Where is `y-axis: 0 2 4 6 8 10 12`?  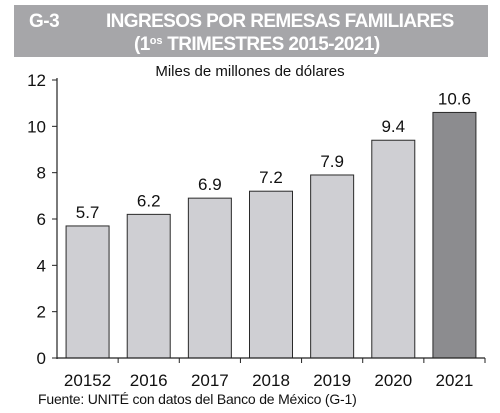
y-axis: 0 2 4 6 8 10 12 is located at coordinates (42, 219).